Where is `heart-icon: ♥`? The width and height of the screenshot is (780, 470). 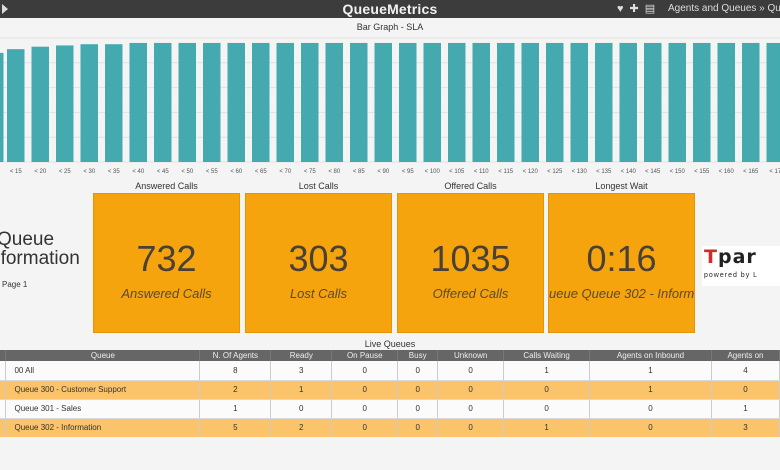
heart-icon: ♥ is located at coordinates (620, 9).